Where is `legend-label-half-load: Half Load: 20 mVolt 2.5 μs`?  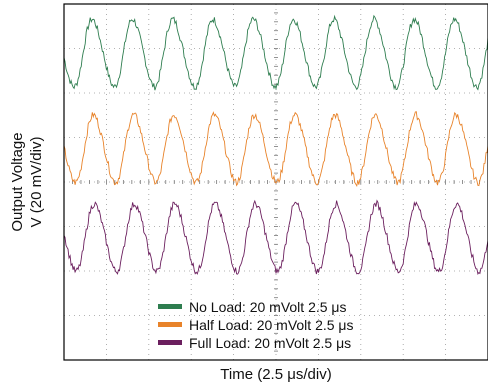
legend-label-half-load: Half Load: 20 mVolt 2.5 μs is located at coordinates (271, 325).